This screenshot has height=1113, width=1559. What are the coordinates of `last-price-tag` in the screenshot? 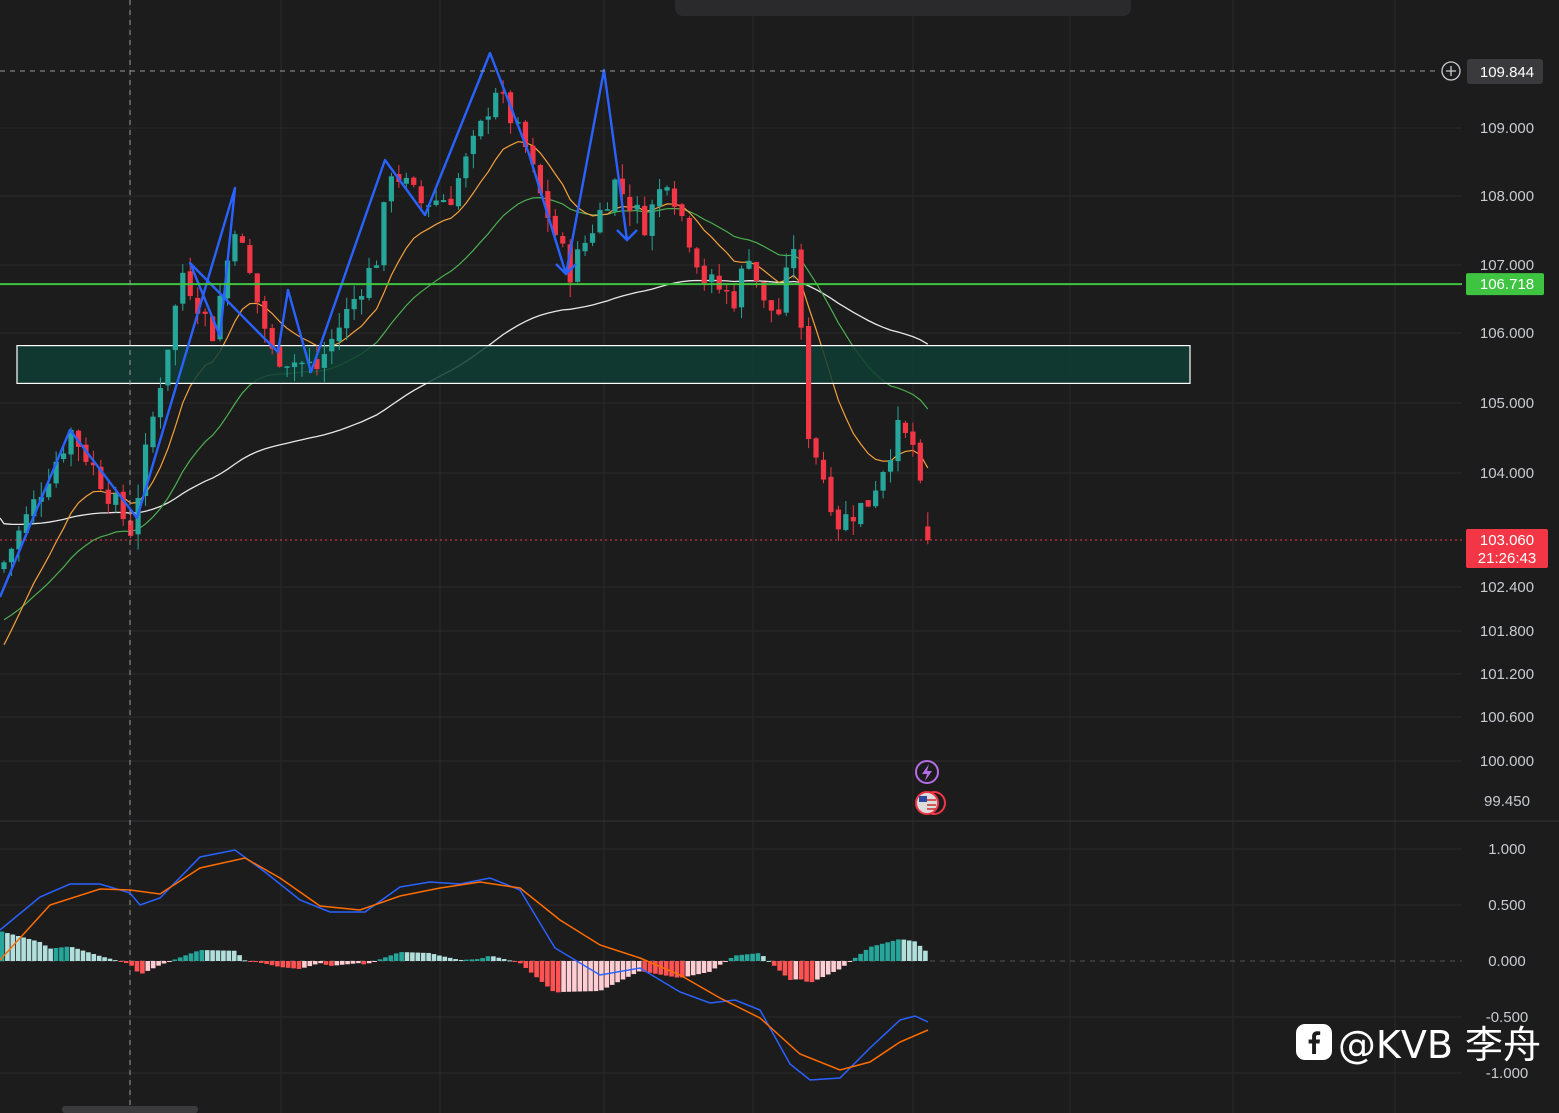 It's located at (1507, 548).